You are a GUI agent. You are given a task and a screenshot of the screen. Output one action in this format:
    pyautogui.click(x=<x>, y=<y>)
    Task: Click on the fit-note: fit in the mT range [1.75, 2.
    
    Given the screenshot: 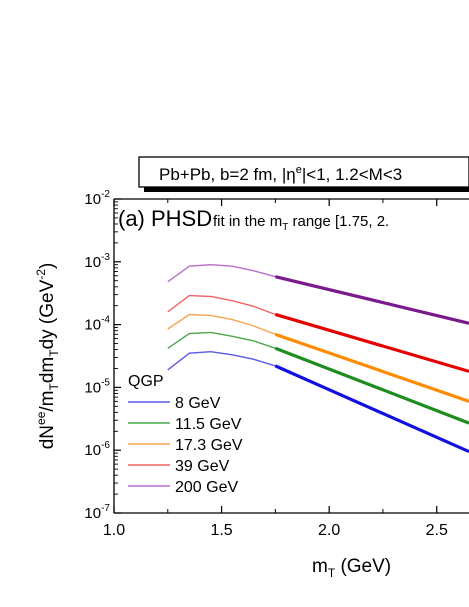 What is the action you would take?
    pyautogui.click(x=301, y=223)
    